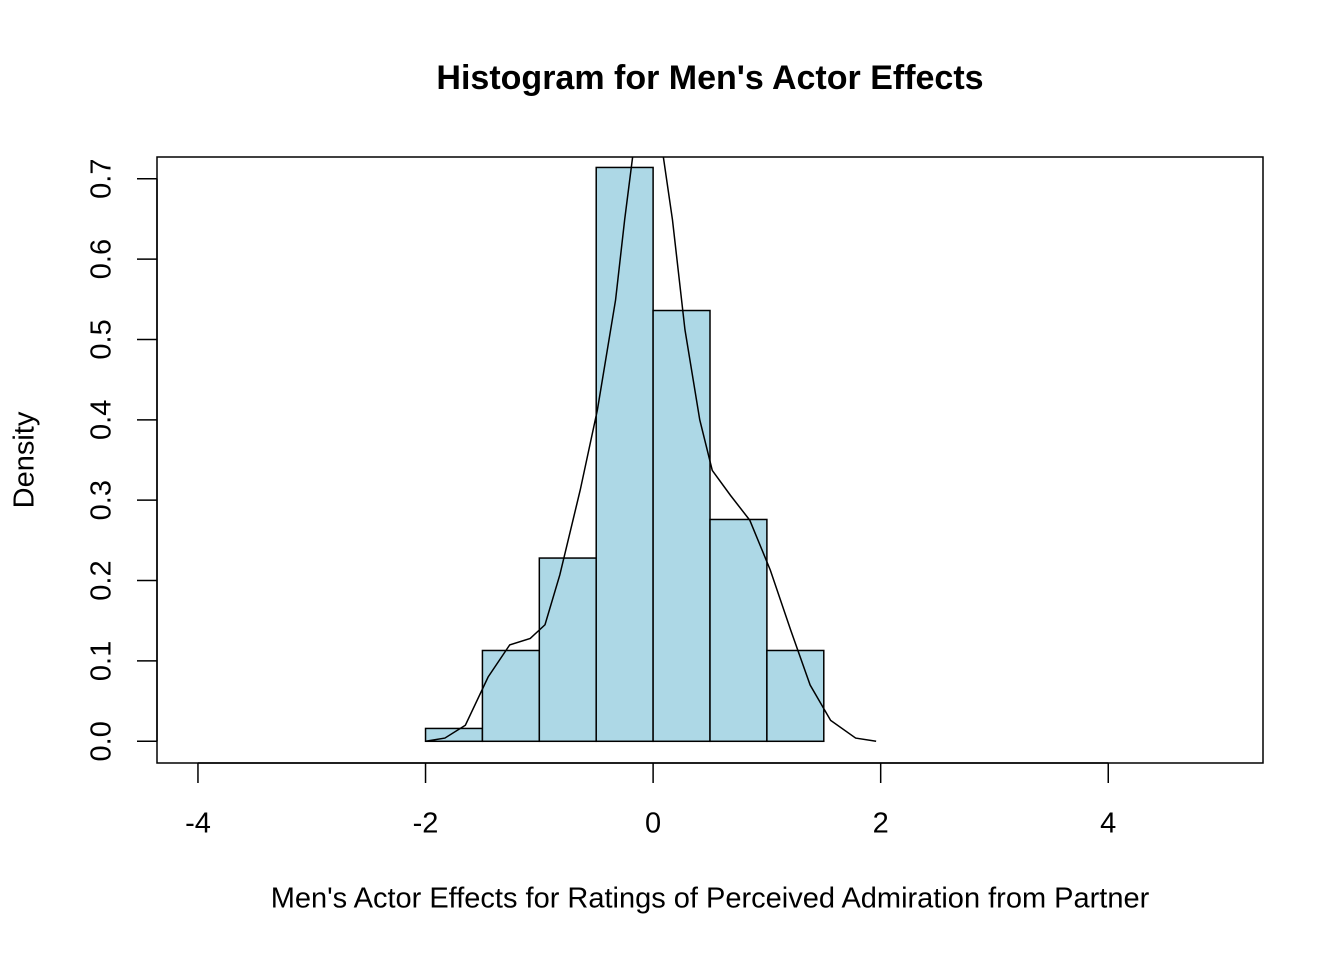 This screenshot has width=1344, height=960. Describe the element at coordinates (881, 824) in the screenshot. I see `x-tick-label: 2` at that location.